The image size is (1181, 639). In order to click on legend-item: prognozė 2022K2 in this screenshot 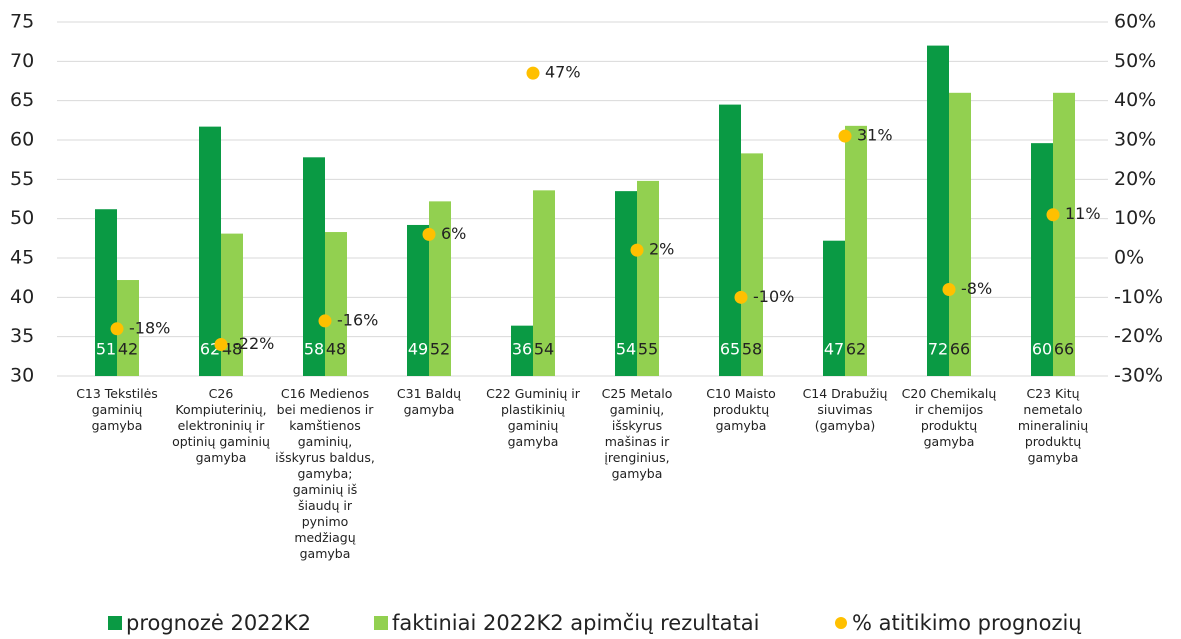, I will do `click(209, 623)`.